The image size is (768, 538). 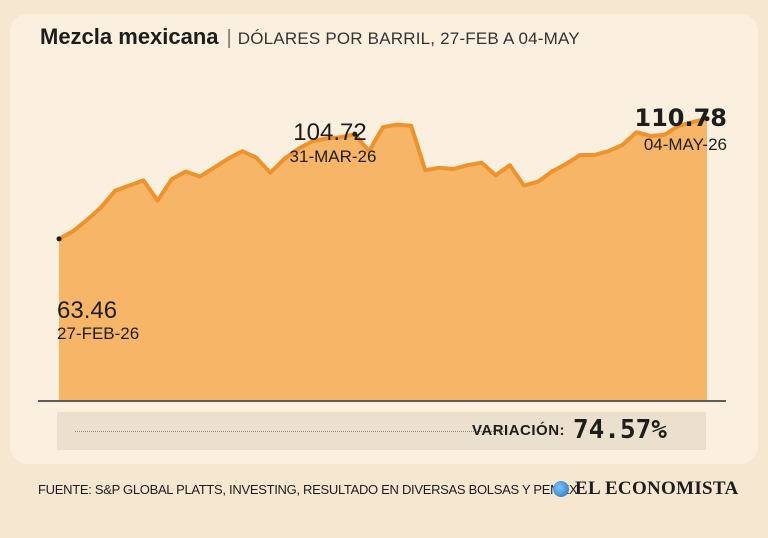 I want to click on dotted-leader, so click(x=290, y=431).